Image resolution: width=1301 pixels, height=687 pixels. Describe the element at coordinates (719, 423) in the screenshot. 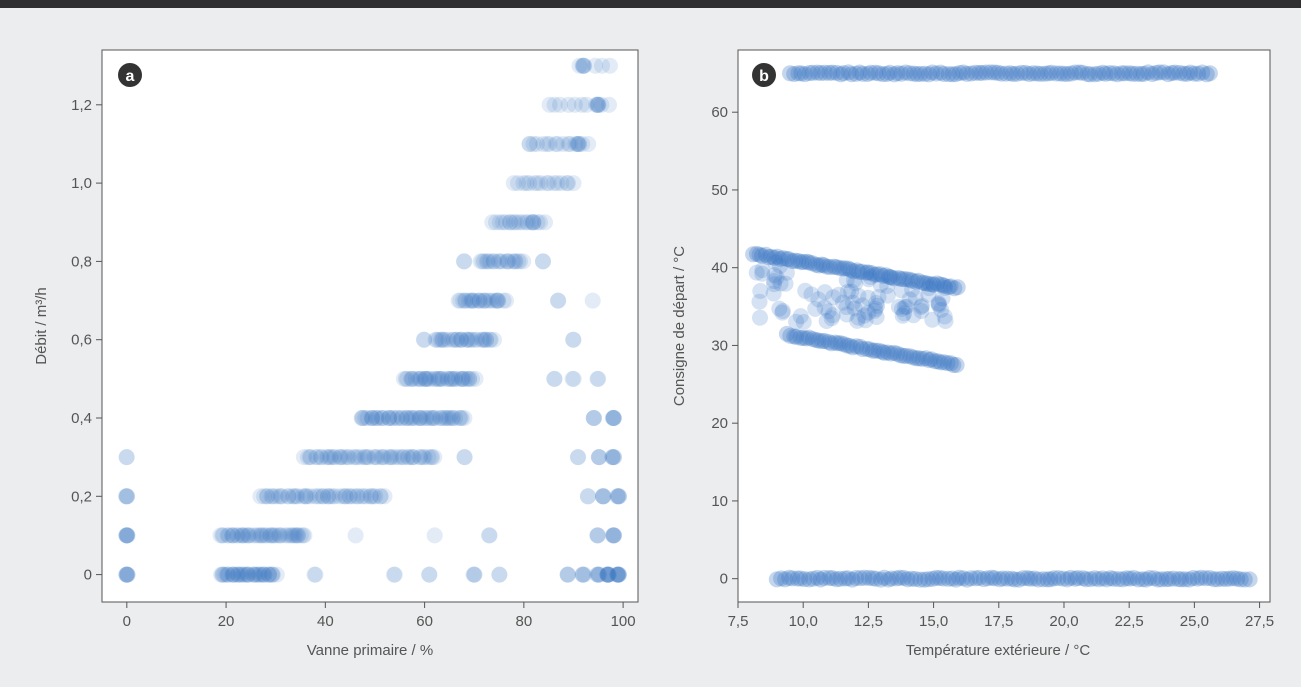

I see `y-tick-label: 20` at that location.